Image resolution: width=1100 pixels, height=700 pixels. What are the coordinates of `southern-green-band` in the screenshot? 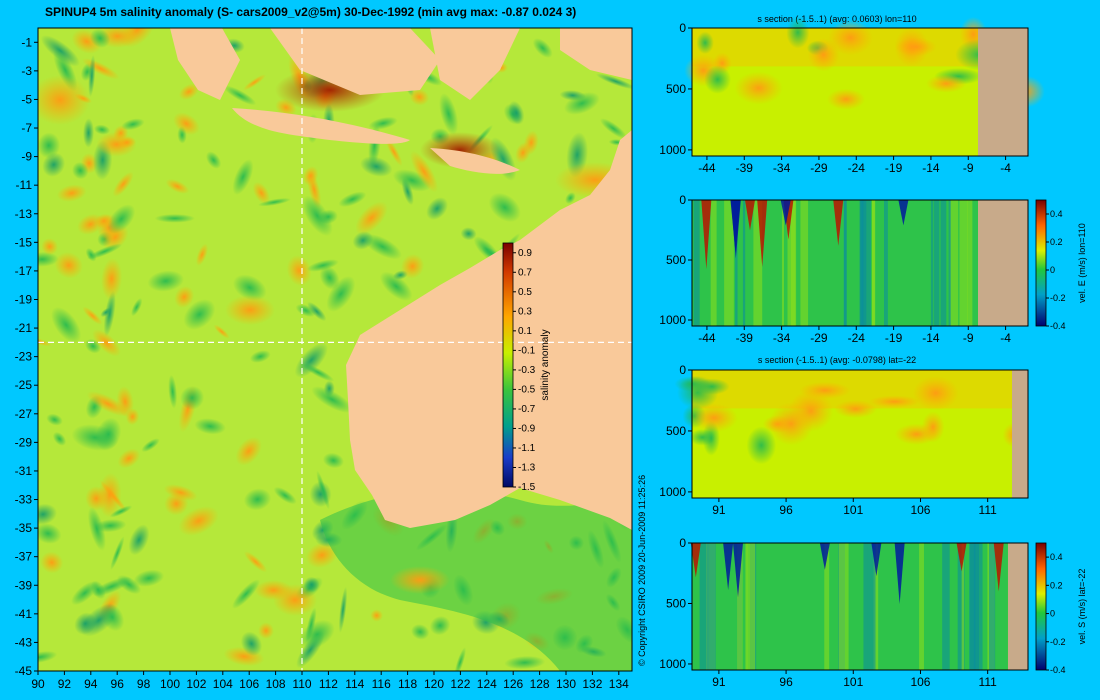 It's located at (476, 580).